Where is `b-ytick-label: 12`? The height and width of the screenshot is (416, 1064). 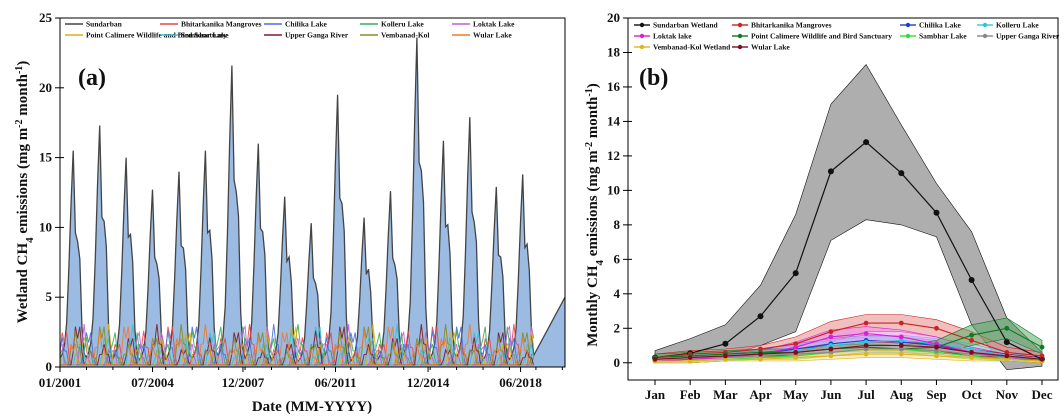 b-ytick-label: 12 is located at coordinates (613, 155).